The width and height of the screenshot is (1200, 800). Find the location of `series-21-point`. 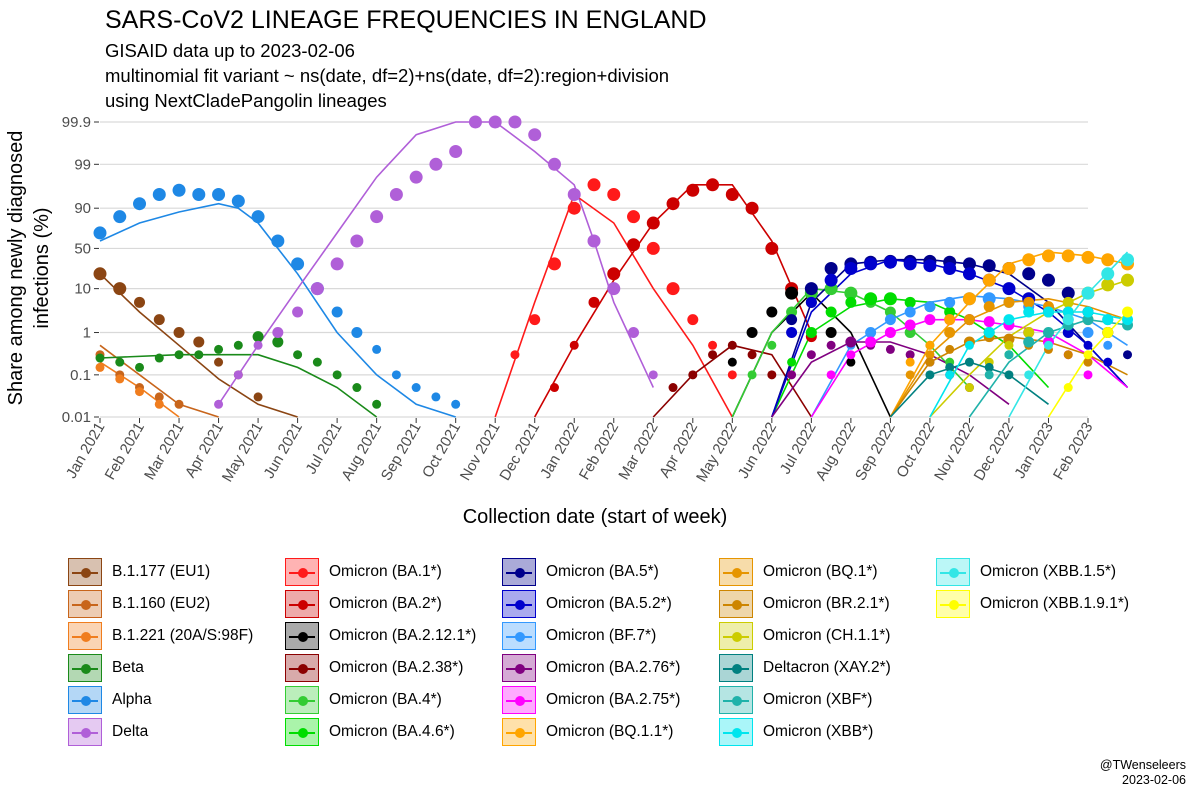

series-21-point is located at coordinates (930, 375).